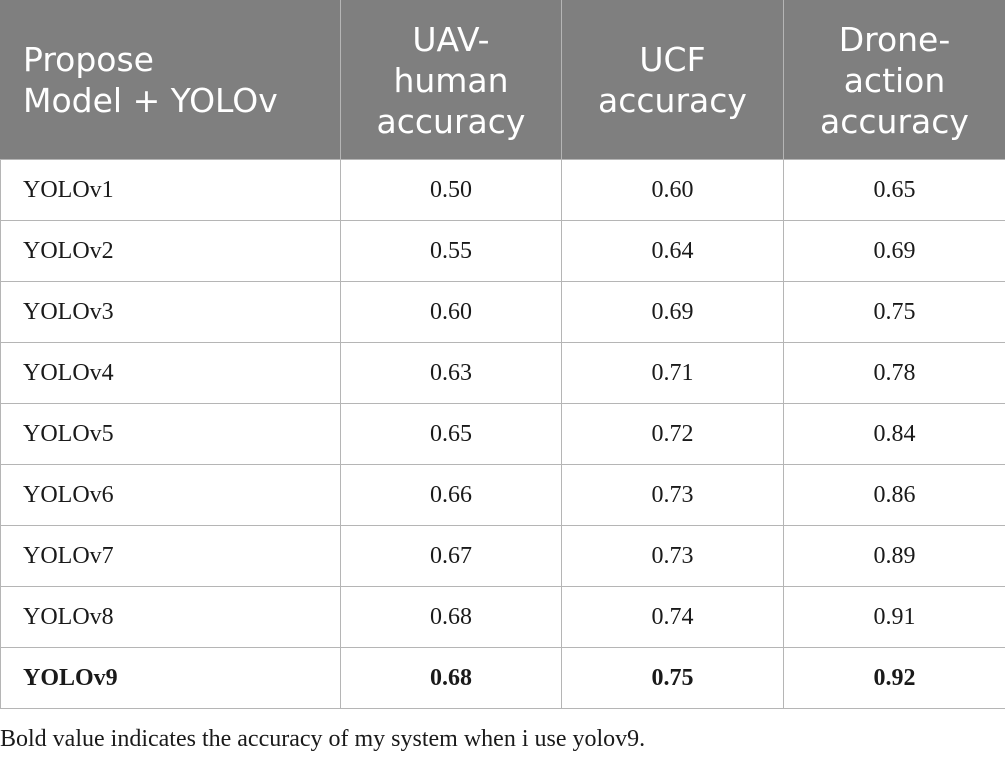 This screenshot has height=769, width=1005. I want to click on header-uav-line-3: accuracy, so click(451, 121).